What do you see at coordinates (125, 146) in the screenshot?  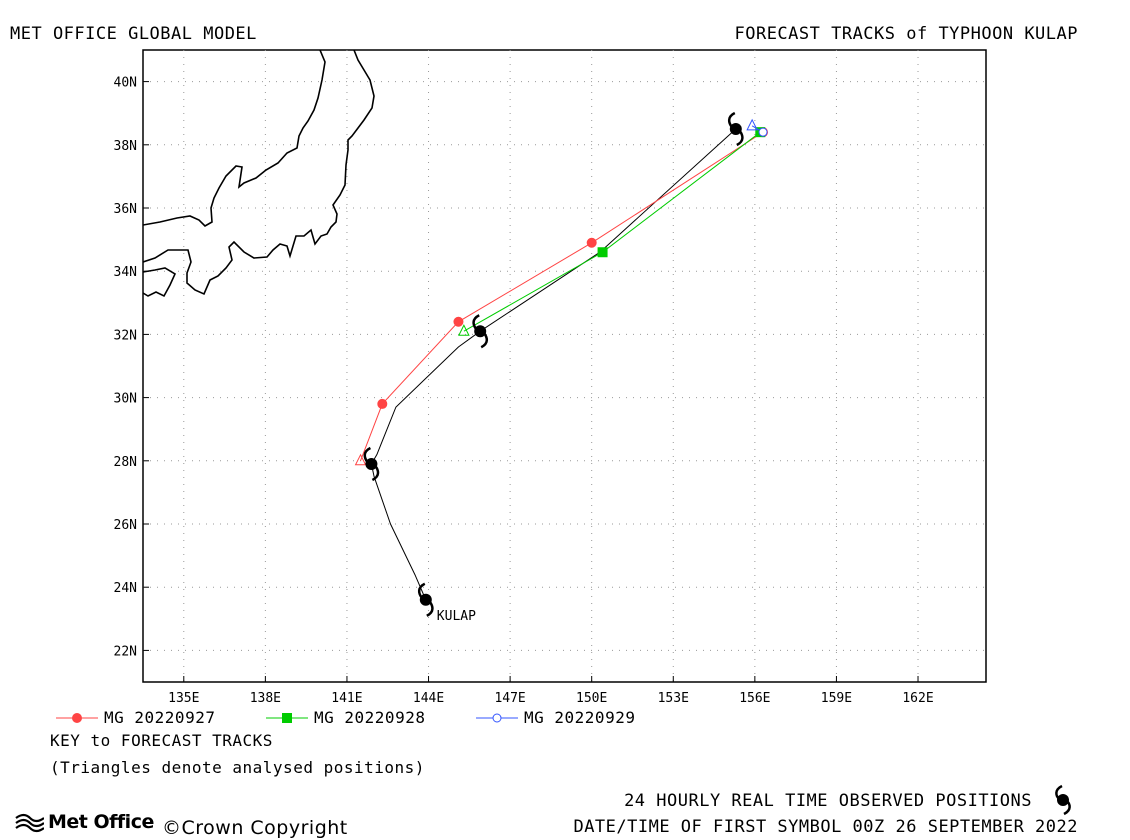 I see `lat-tick-label: 38N` at bounding box center [125, 146].